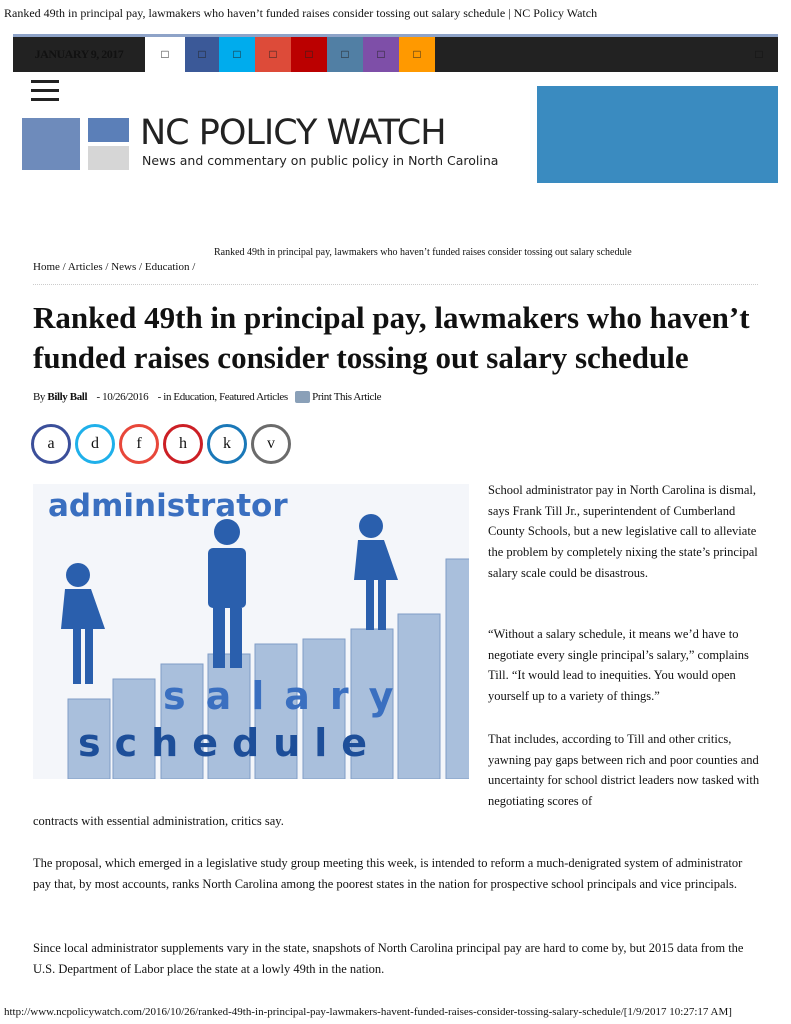  What do you see at coordinates (202, 54) in the screenshot?
I see `facebook-icon: □` at bounding box center [202, 54].